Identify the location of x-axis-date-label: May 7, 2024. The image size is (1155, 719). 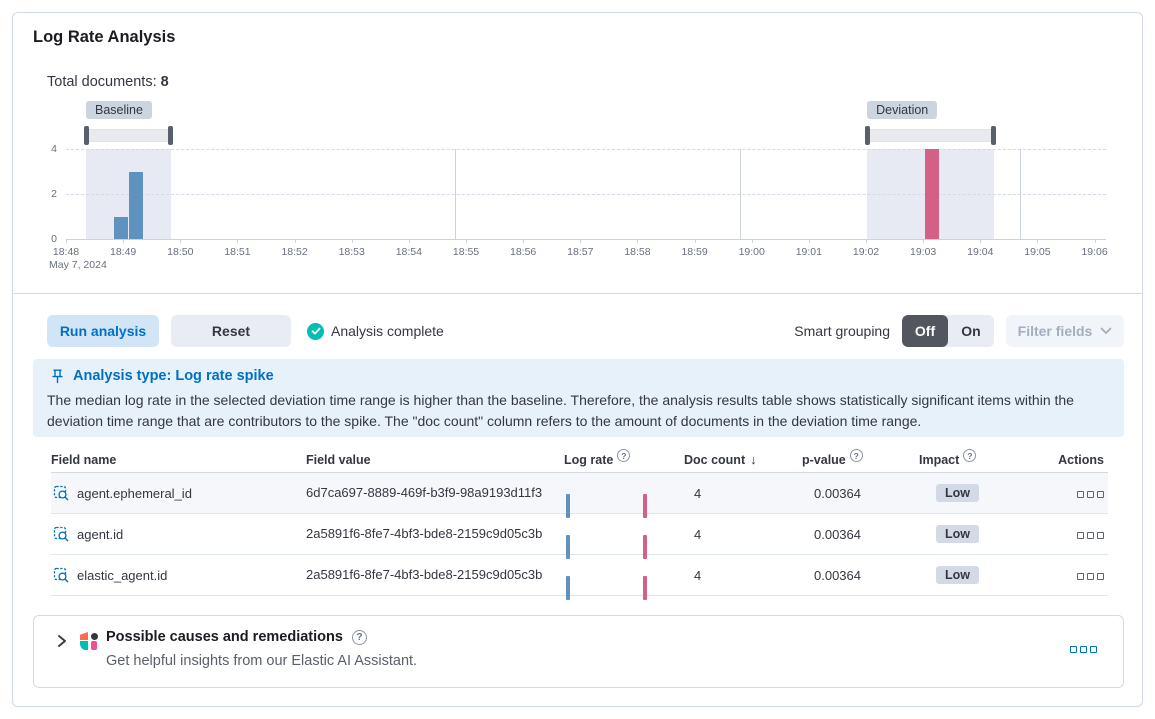
(78, 265).